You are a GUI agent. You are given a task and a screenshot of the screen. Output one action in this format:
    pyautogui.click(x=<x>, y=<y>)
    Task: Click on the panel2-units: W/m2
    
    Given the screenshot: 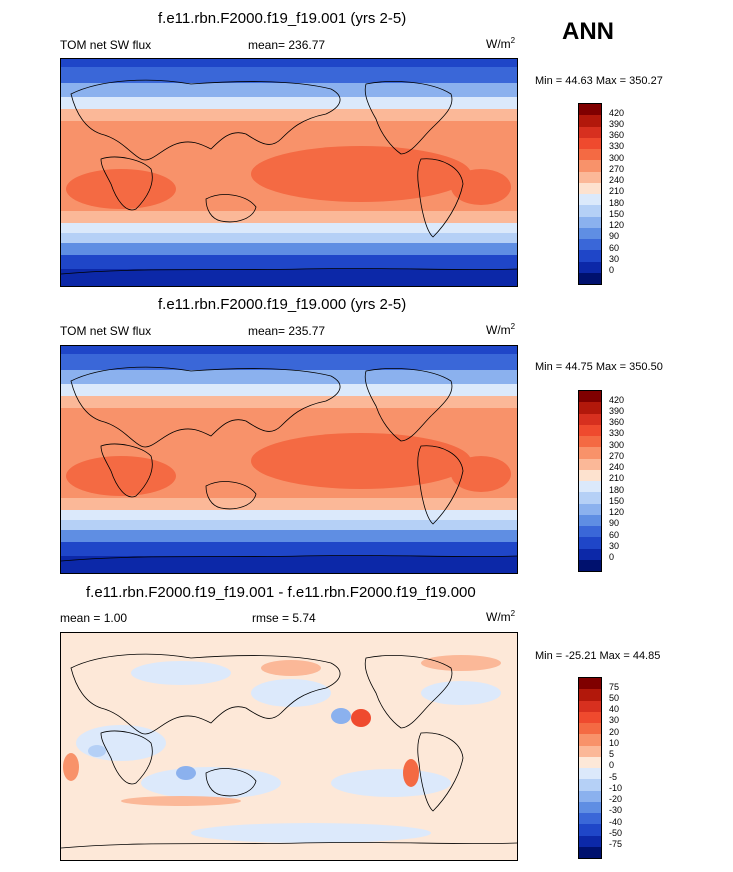 What is the action you would take?
    pyautogui.click(x=501, y=329)
    